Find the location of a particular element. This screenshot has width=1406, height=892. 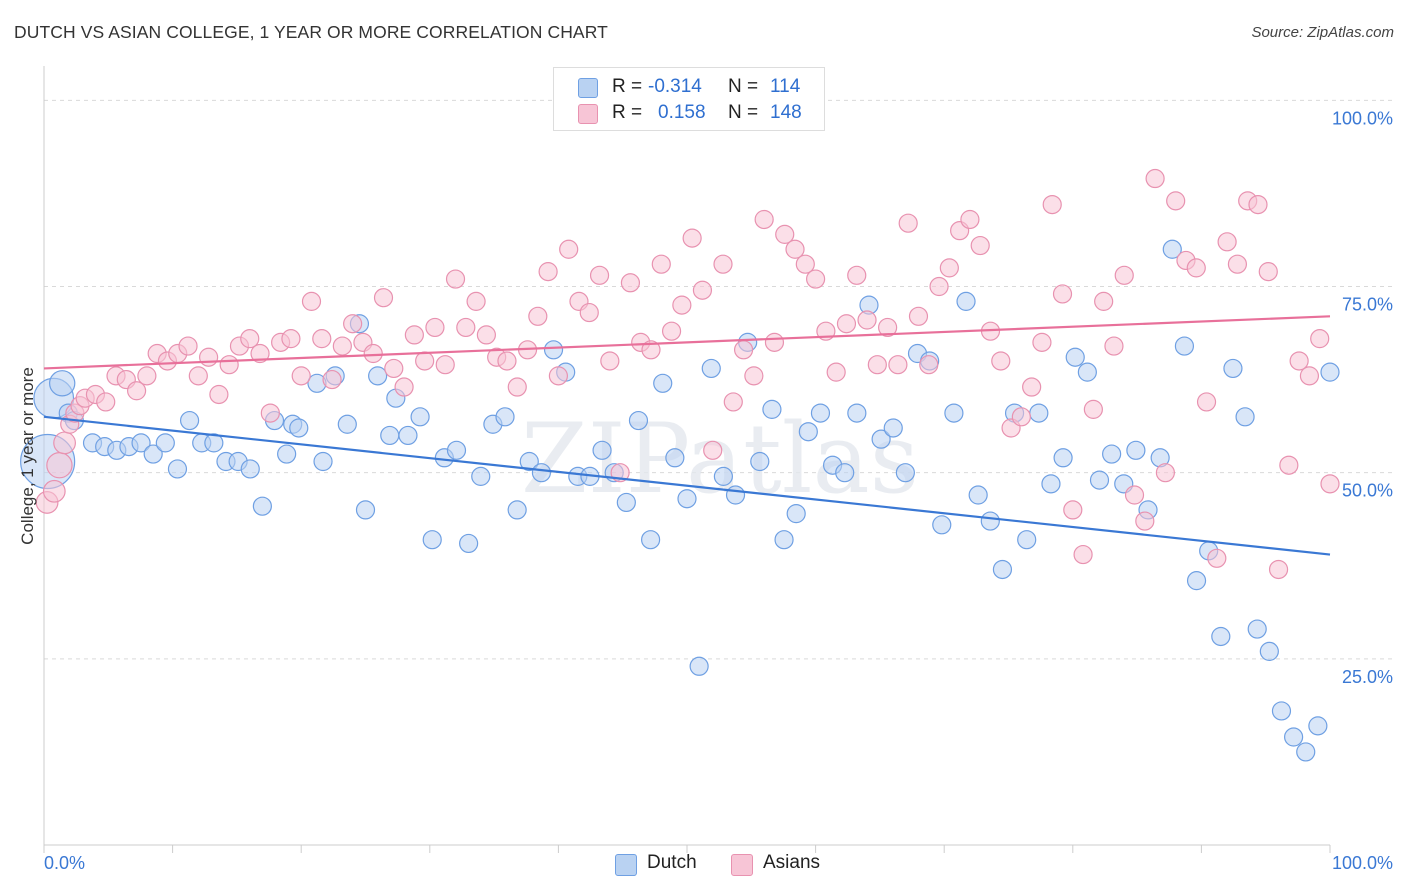

y-axis-title: College, 1 year or more is located at coordinates (27, 456).